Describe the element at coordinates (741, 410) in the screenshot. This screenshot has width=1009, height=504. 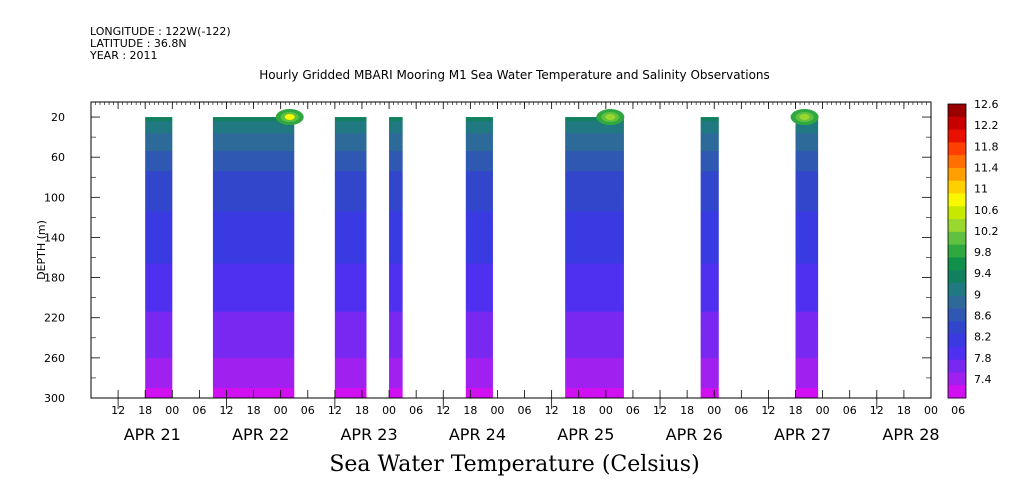
I see `x-tick-label: 06` at that location.